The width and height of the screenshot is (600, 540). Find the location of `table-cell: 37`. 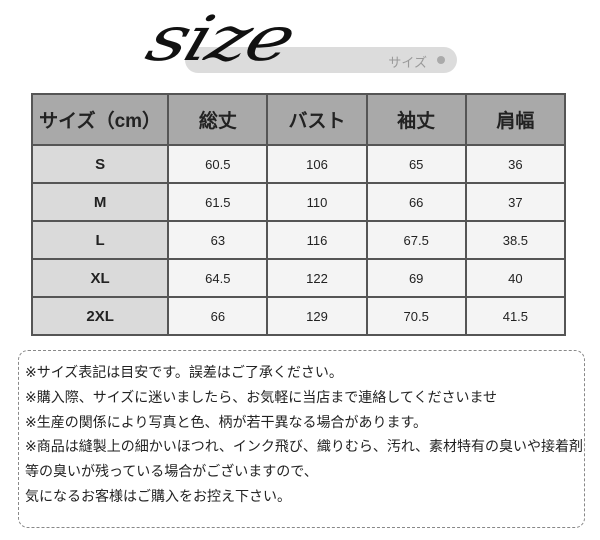

table-cell: 37 is located at coordinates (515, 202).